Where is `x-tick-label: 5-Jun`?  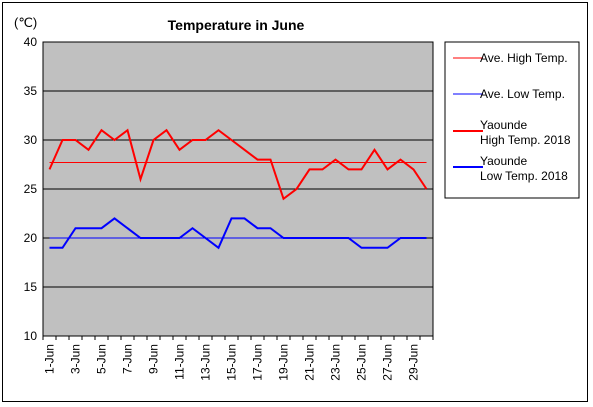 x-tick-label: 5-Jun is located at coordinates (102, 359).